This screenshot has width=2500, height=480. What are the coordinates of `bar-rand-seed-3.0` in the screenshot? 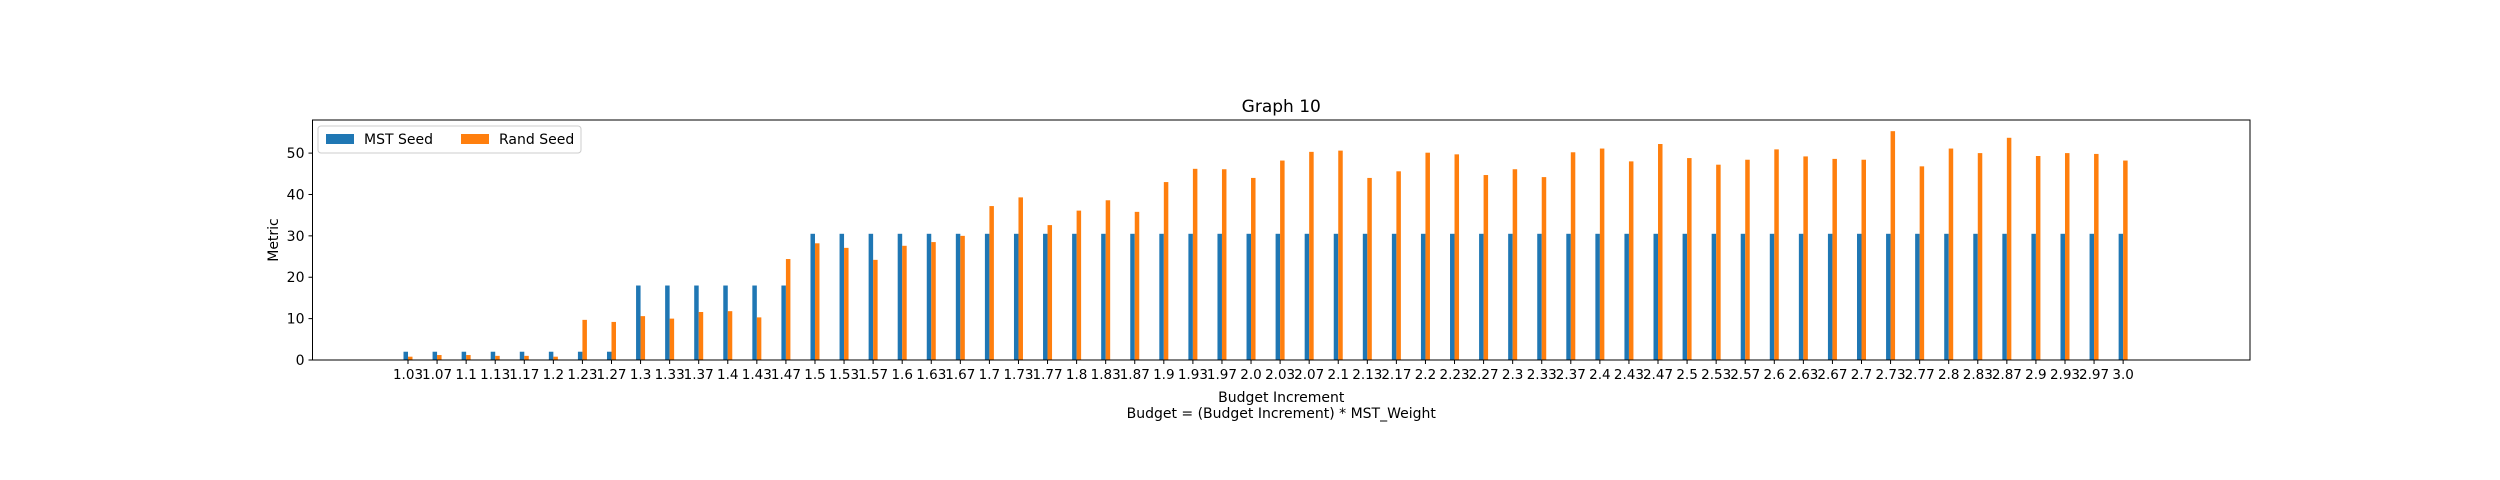 It's located at (2125, 260).